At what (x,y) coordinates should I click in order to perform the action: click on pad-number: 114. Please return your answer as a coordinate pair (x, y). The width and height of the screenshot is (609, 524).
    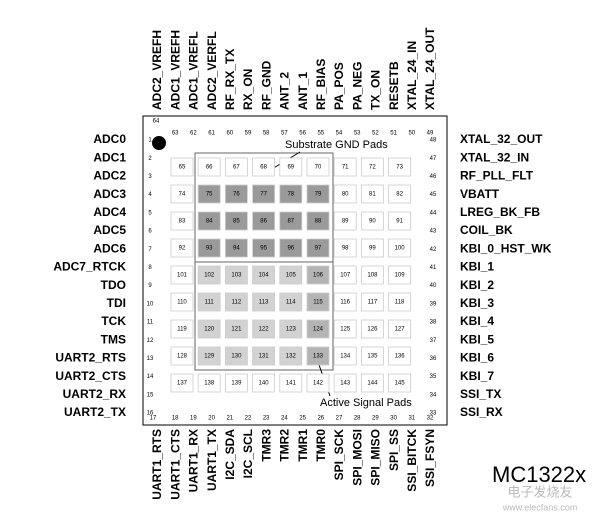
    Looking at the image, I should click on (291, 303).